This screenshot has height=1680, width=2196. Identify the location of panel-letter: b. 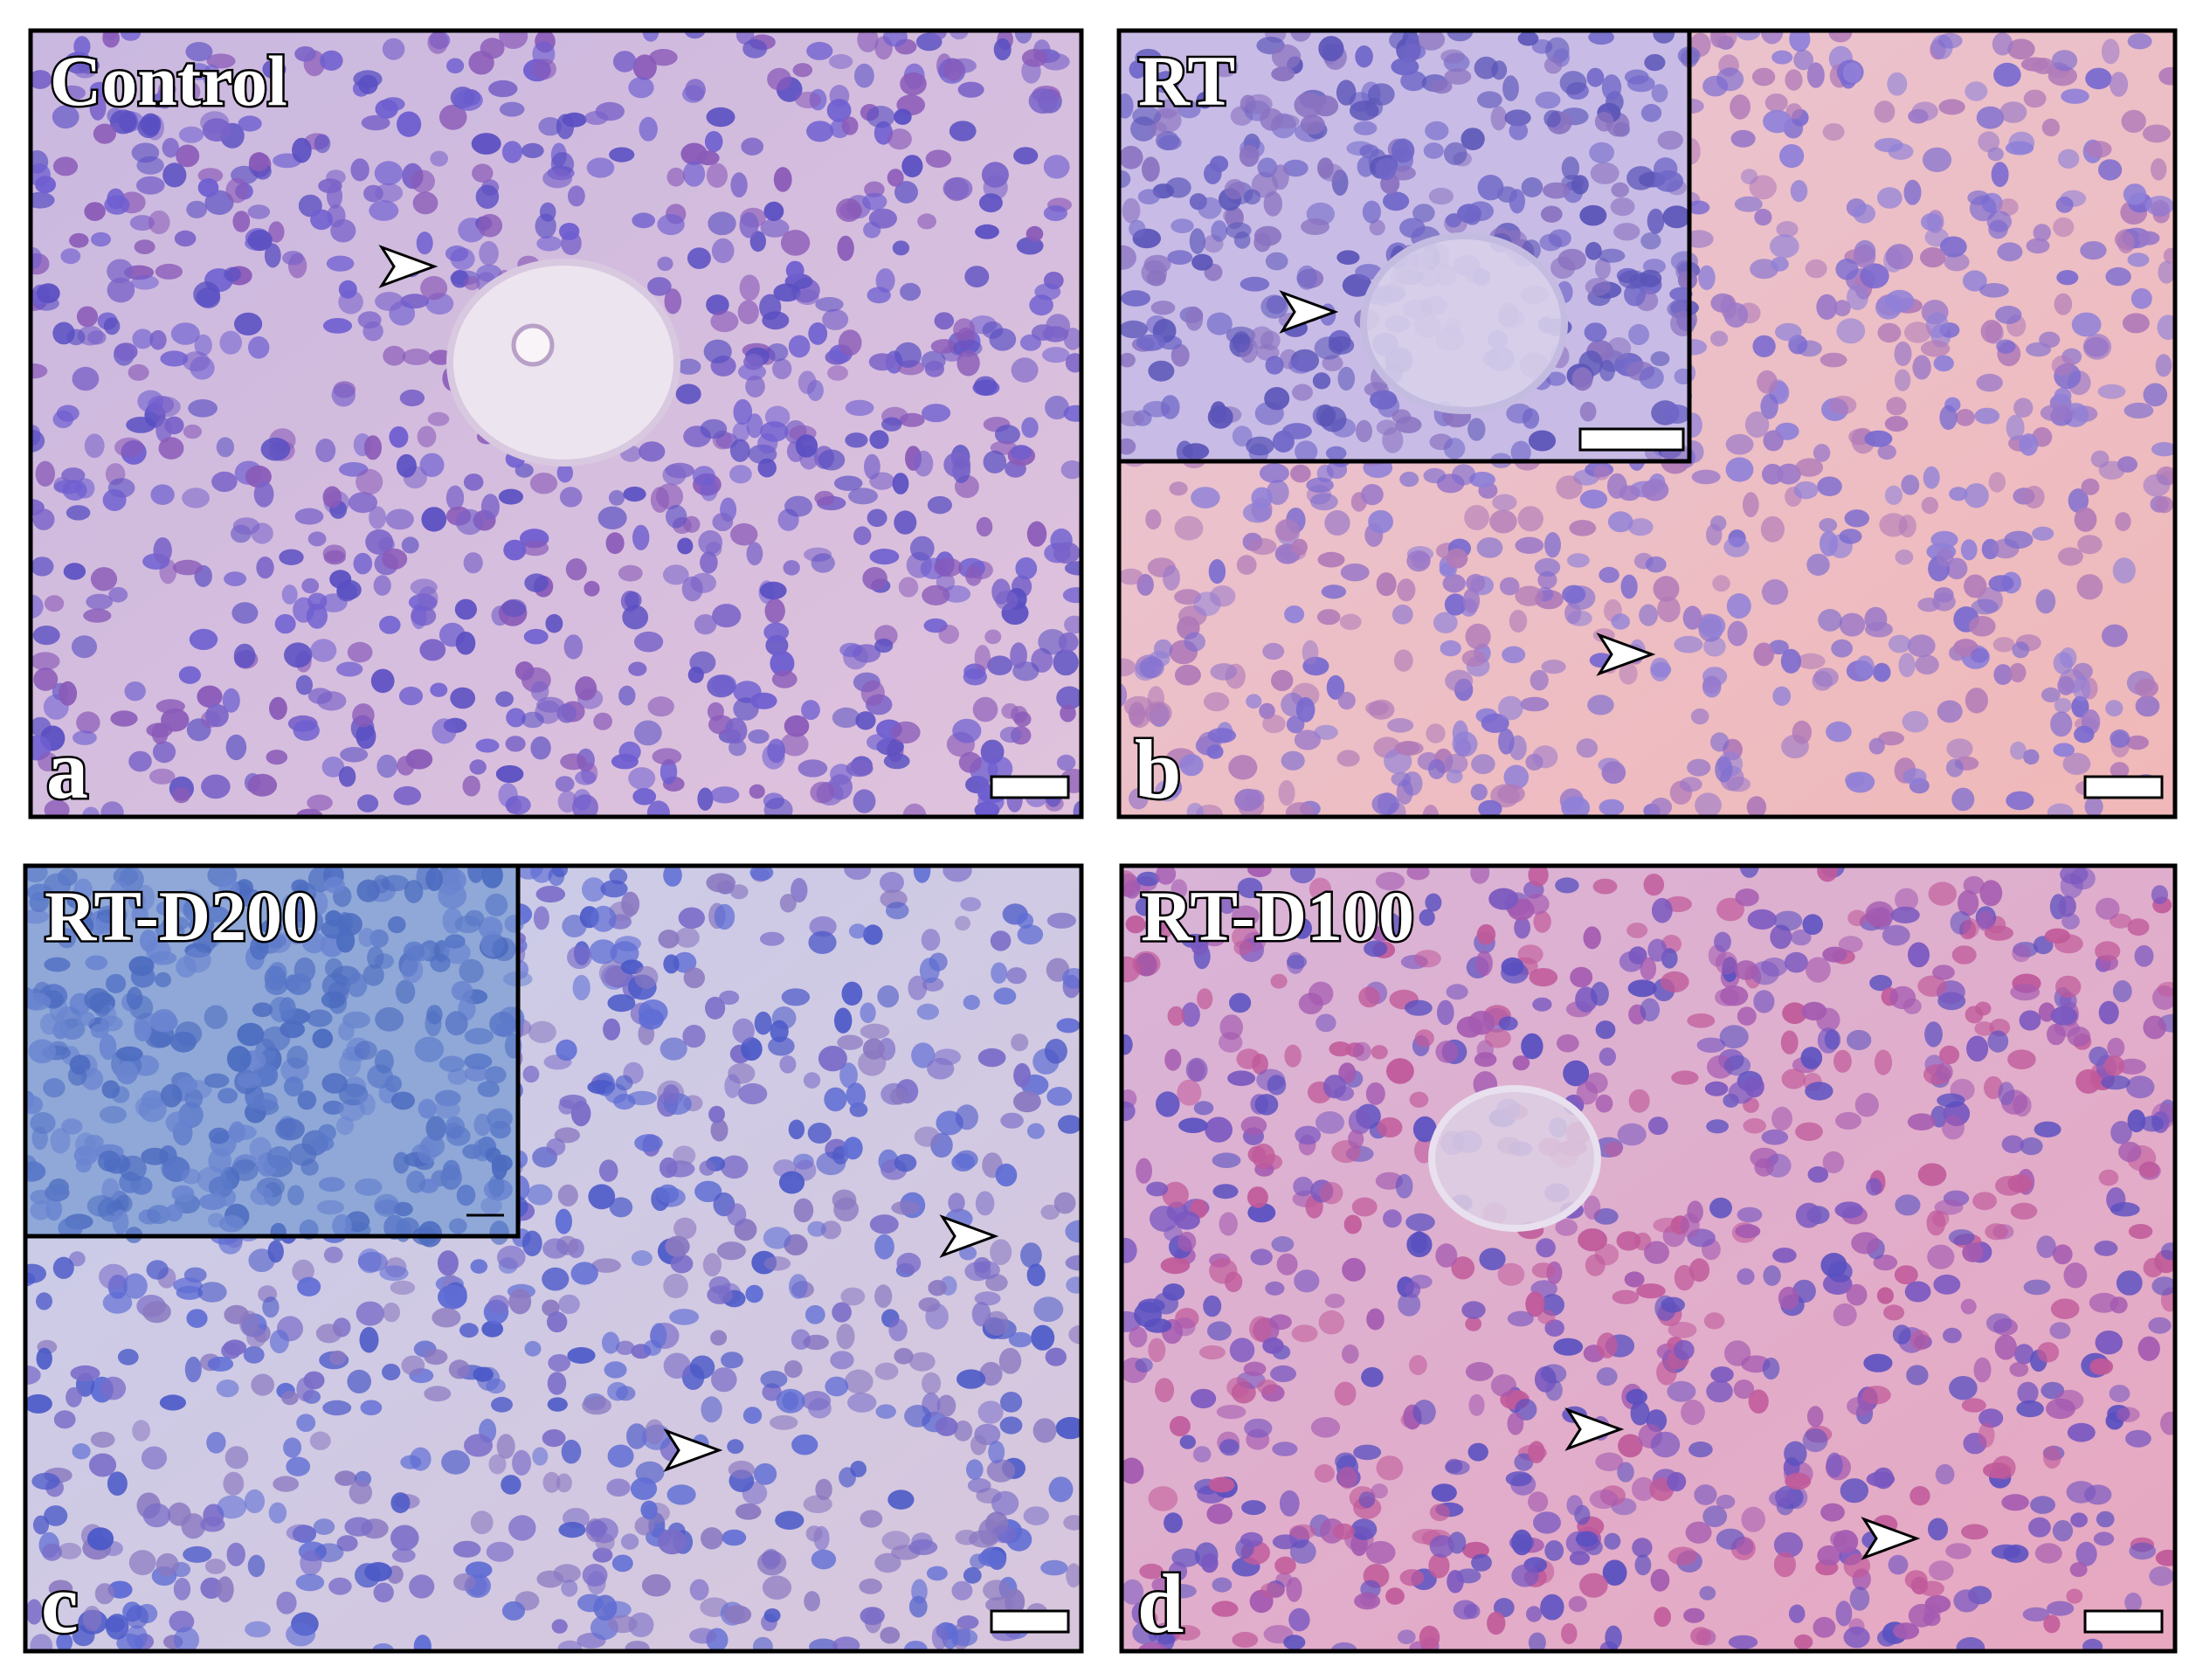
(1158, 769).